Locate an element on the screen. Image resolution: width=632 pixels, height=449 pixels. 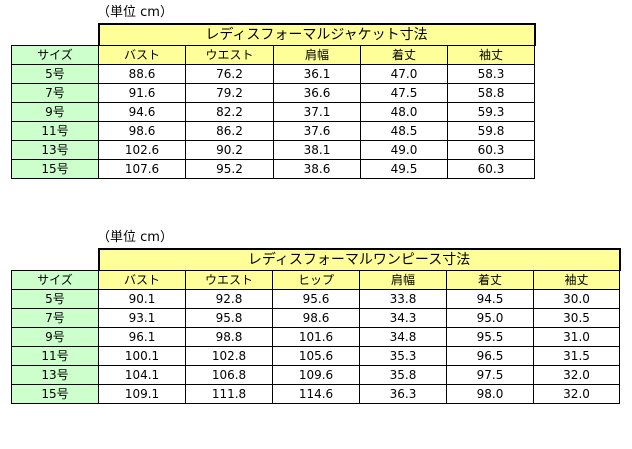
jacket-title-row: レディスフォーマルジャケット寸法 is located at coordinates (274, 34).